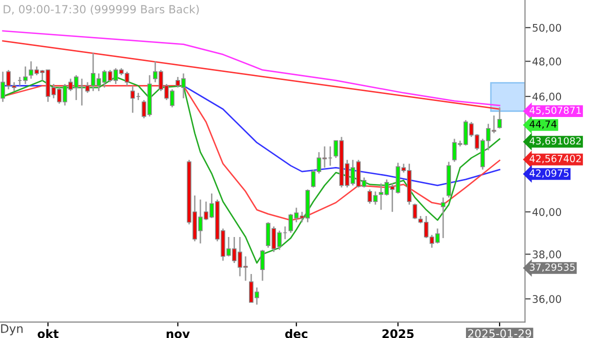 The image size is (600, 338). I want to click on y-tick-label: 46,00, so click(547, 97).